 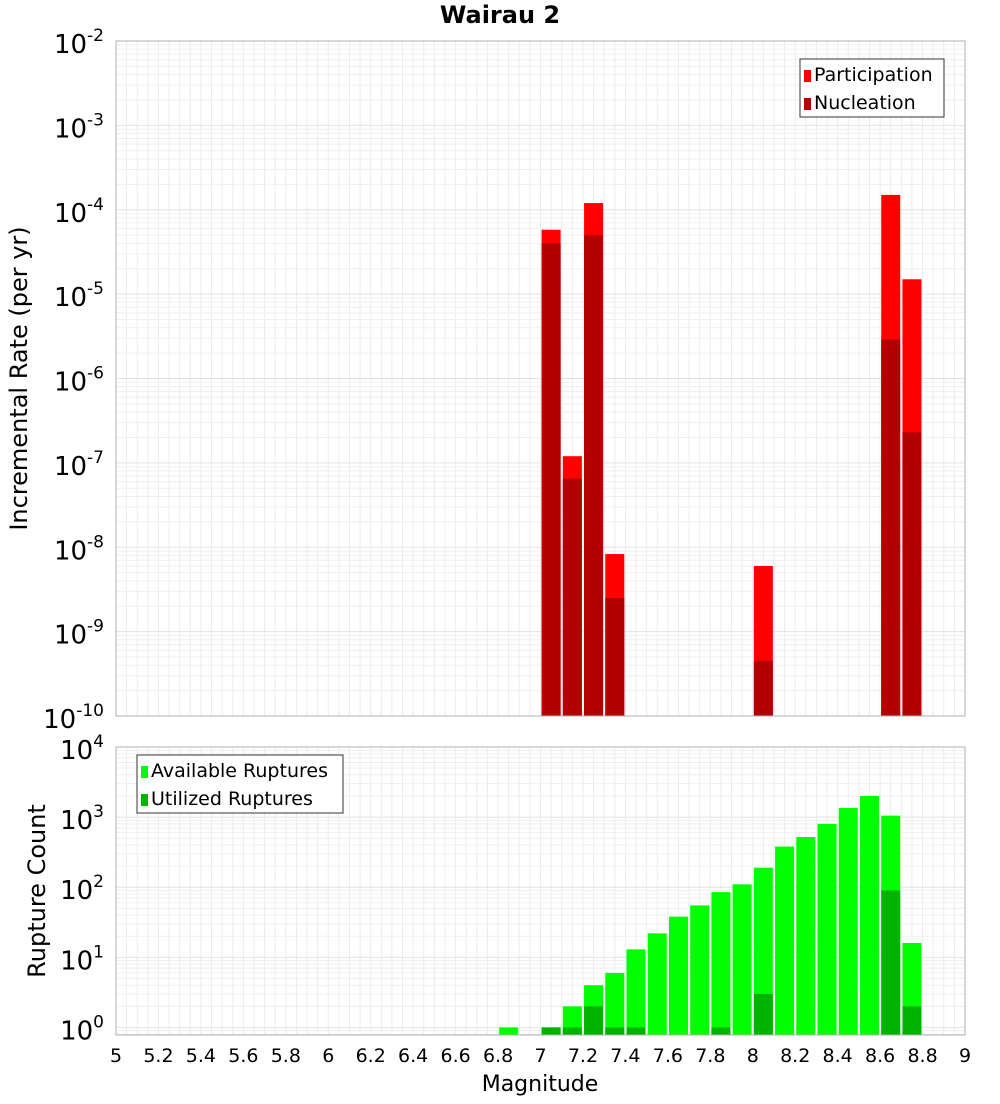 I want to click on y-tick-label: 10⁻⁹, so click(x=79, y=634).